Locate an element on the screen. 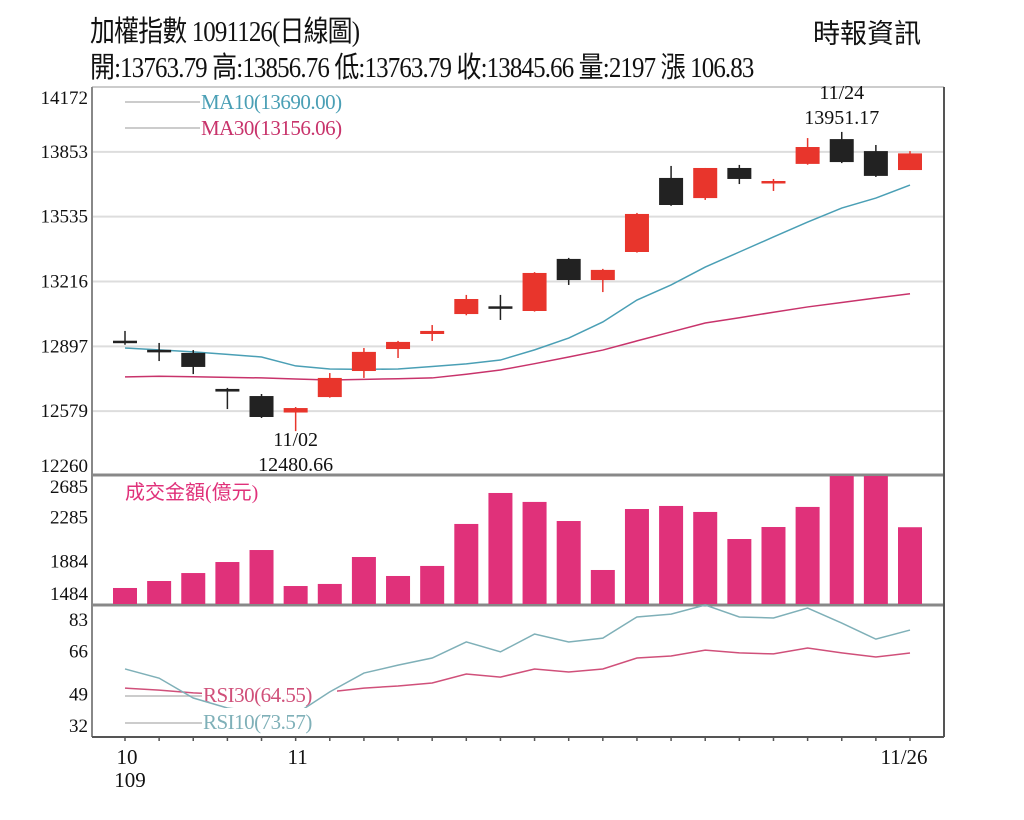  volume-tick-label: 1484 is located at coordinates (69, 594).